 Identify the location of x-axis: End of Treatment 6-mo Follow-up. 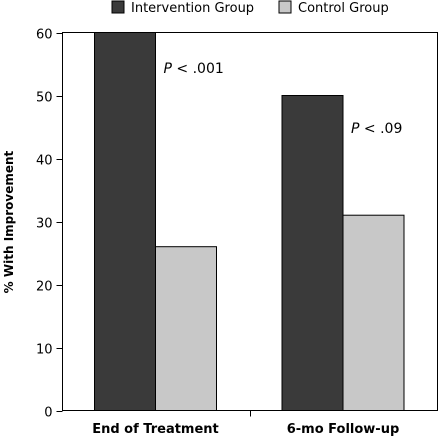
(246, 423).